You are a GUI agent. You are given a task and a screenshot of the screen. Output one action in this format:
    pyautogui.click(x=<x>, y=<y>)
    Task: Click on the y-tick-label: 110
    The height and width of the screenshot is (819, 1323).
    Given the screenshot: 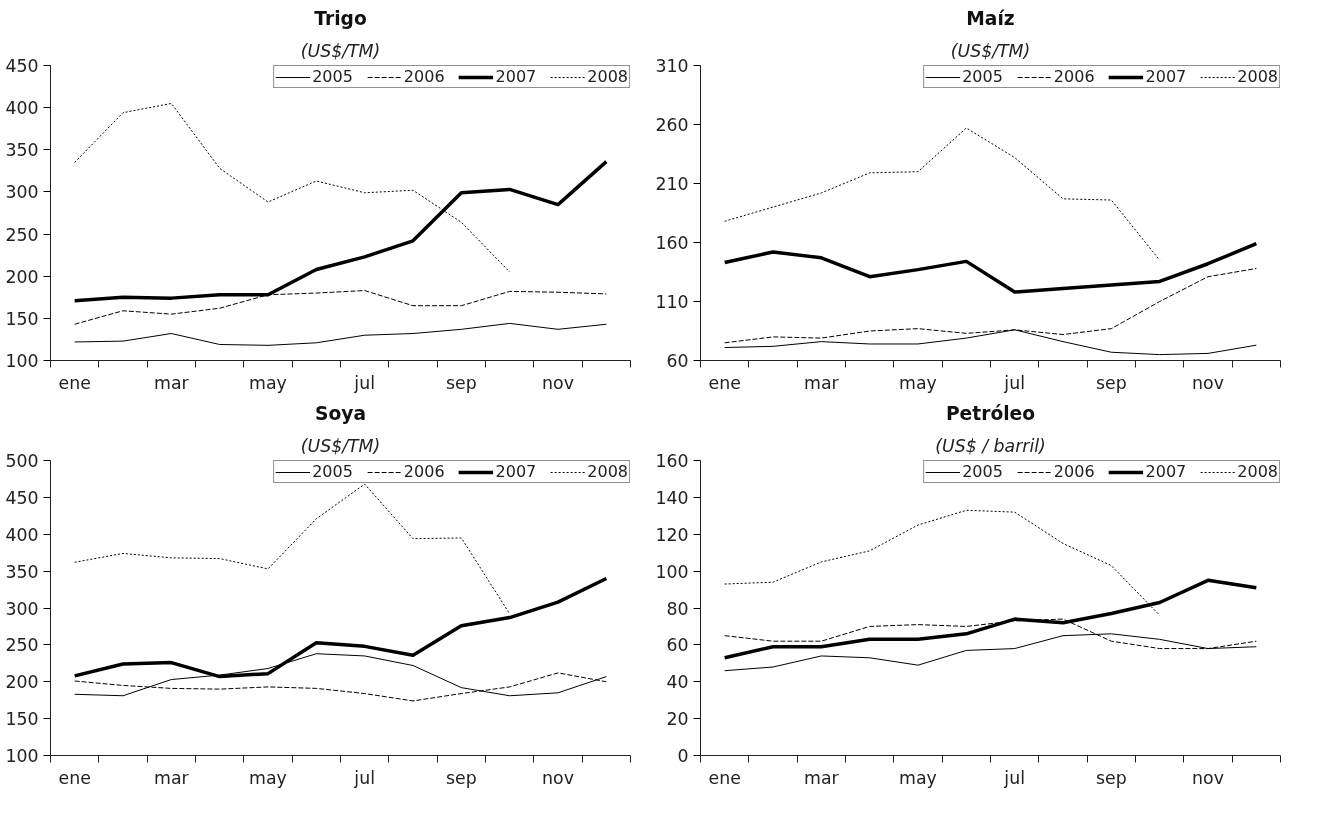 What is the action you would take?
    pyautogui.click(x=672, y=302)
    